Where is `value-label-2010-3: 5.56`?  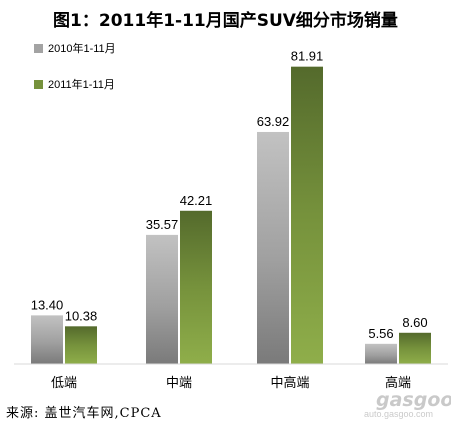
value-label-2010-3: 5.56 is located at coordinates (380, 333).